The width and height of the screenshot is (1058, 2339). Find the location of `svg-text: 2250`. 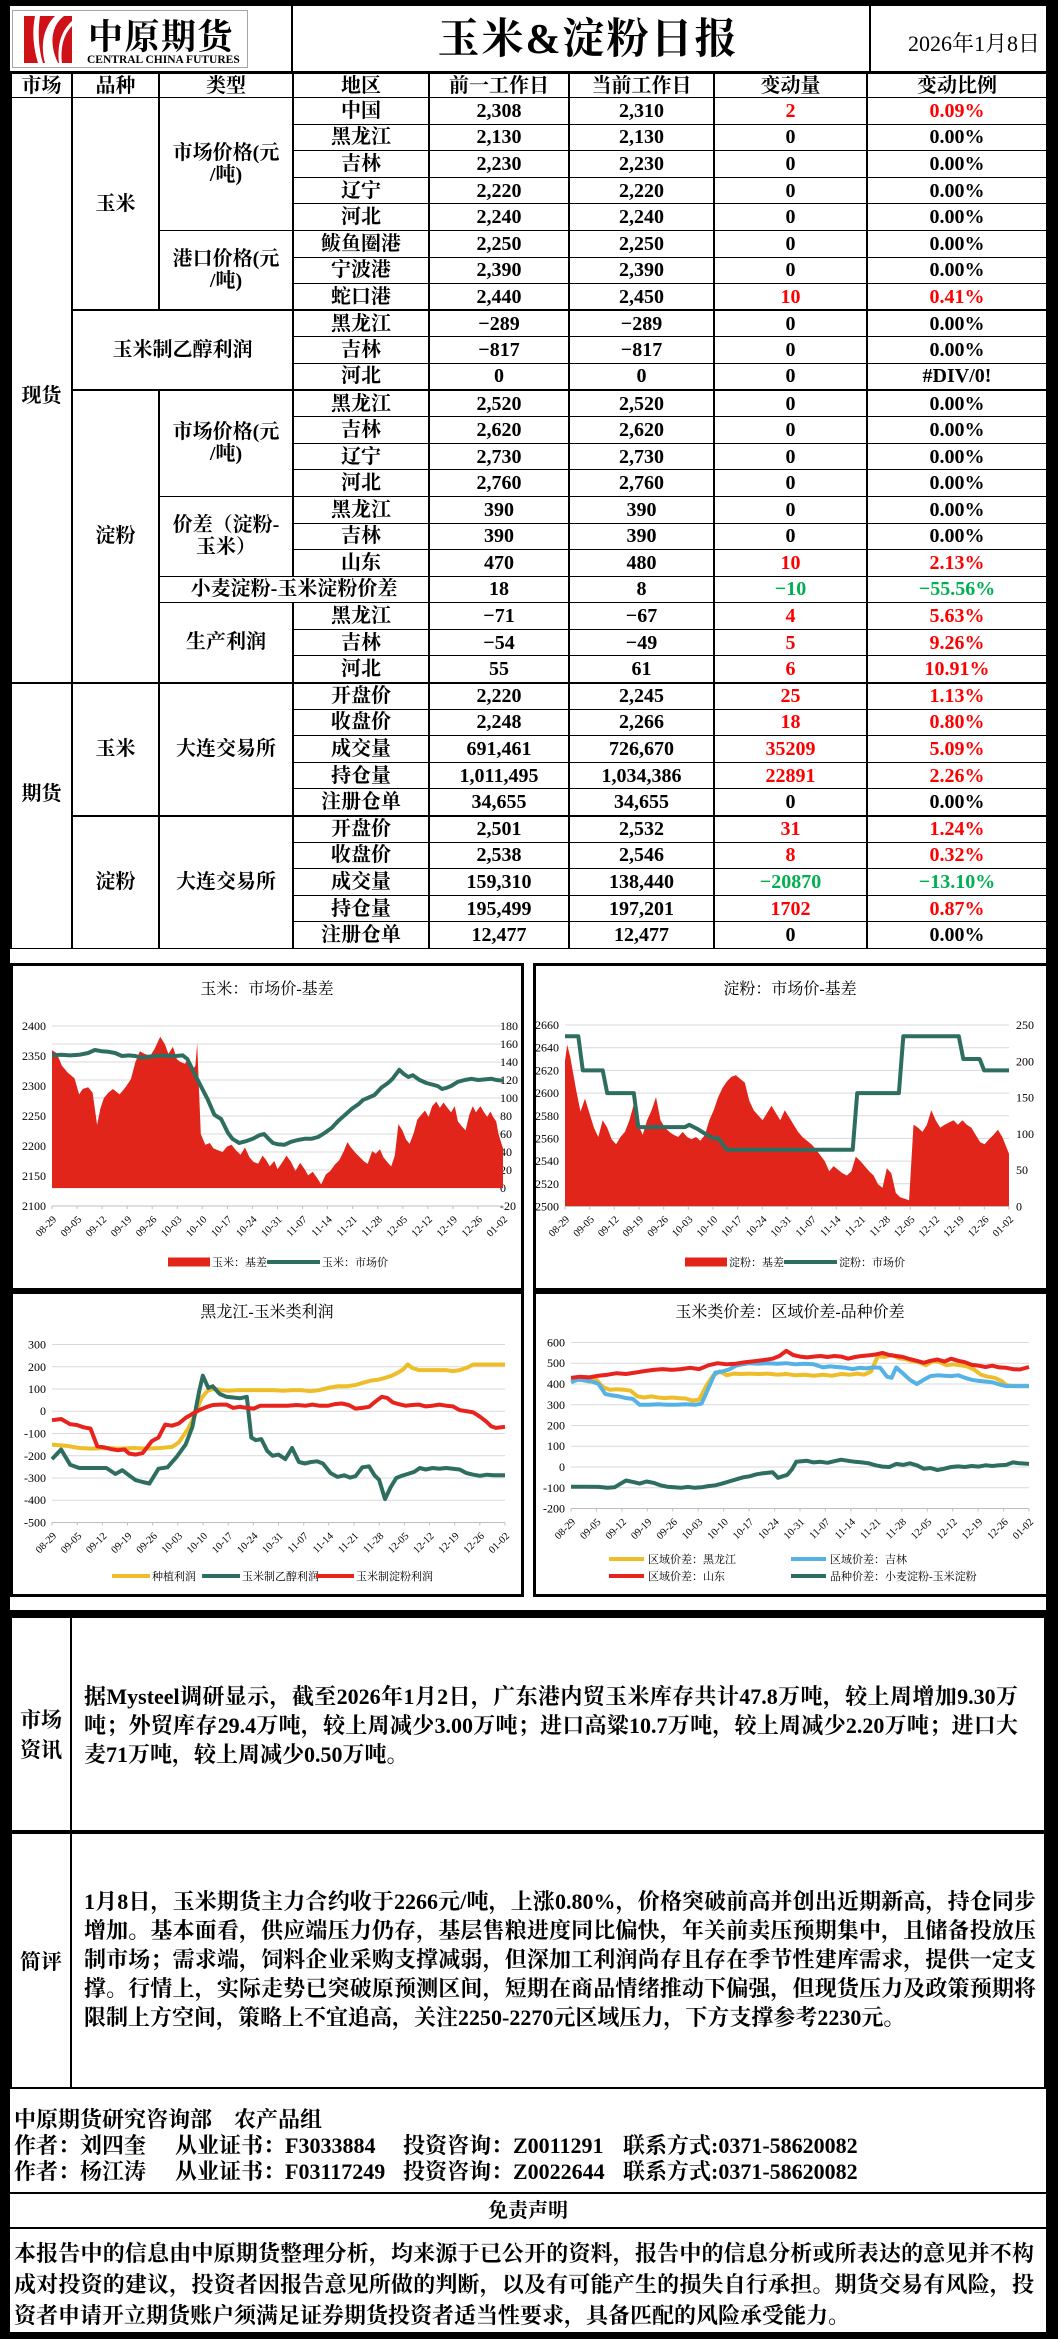

svg-text: 2250 is located at coordinates (34, 1116).